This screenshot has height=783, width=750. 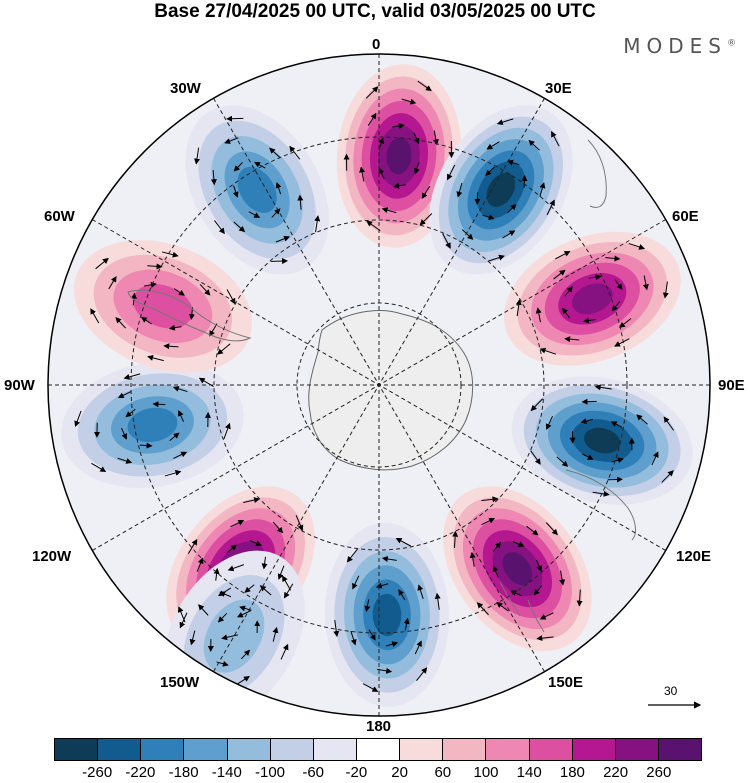 What do you see at coordinates (97, 772) in the screenshot?
I see `colorbar-tick-label: -260` at bounding box center [97, 772].